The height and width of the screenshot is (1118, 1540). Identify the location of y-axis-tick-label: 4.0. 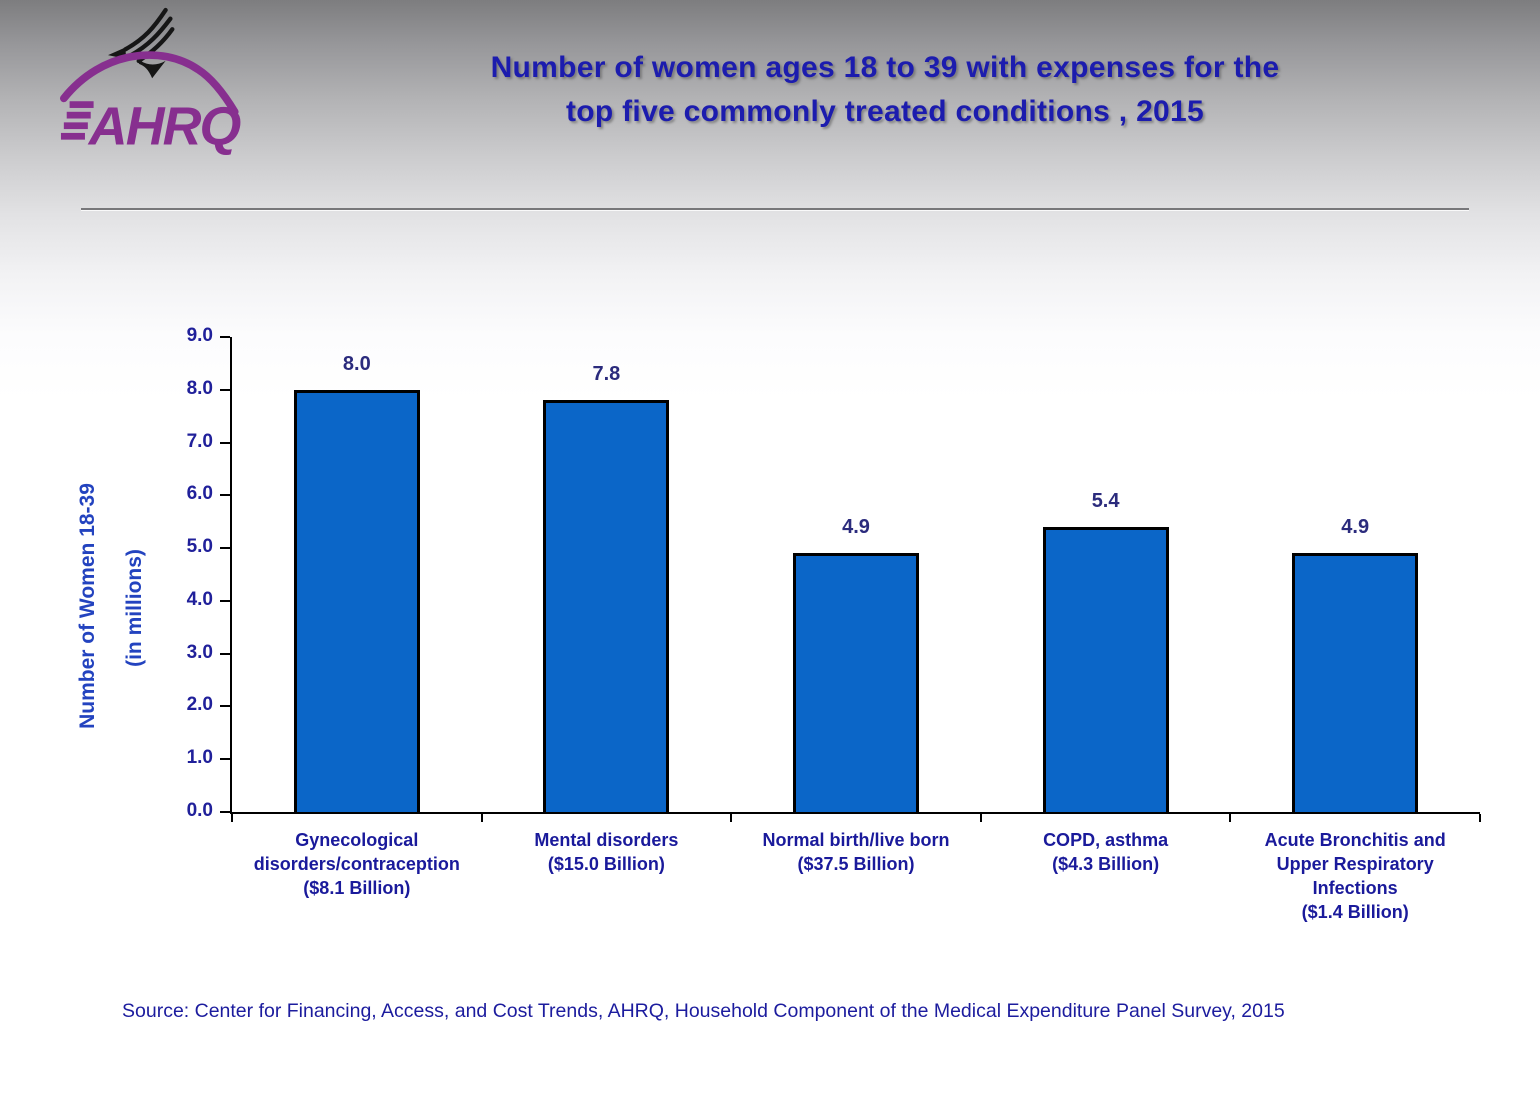
(199, 599).